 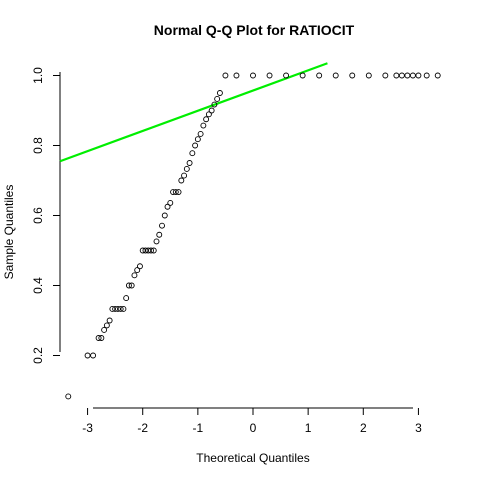 What do you see at coordinates (38, 215) in the screenshot?
I see `y-tick-label: 0.6` at bounding box center [38, 215].